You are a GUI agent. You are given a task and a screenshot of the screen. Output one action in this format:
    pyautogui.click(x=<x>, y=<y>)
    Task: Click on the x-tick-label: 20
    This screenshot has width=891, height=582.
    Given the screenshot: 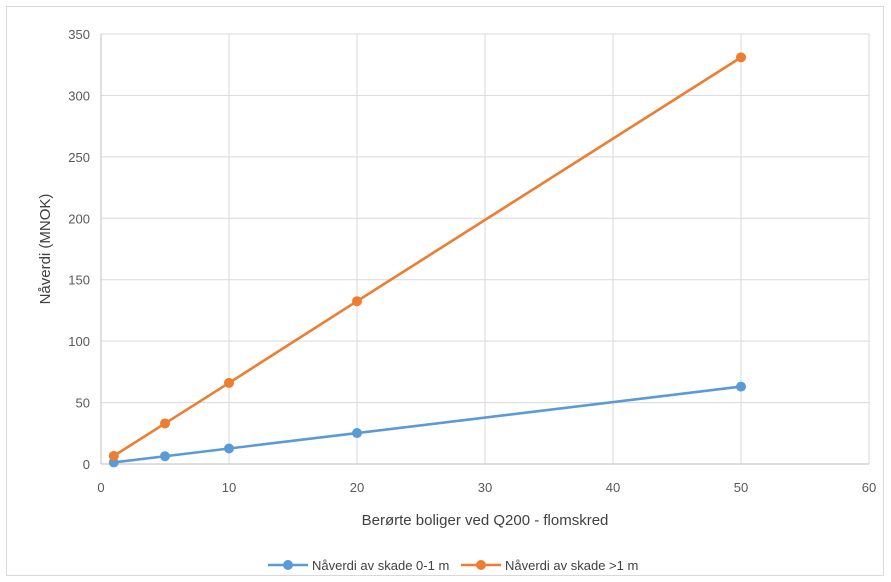 What is the action you would take?
    pyautogui.click(x=357, y=487)
    